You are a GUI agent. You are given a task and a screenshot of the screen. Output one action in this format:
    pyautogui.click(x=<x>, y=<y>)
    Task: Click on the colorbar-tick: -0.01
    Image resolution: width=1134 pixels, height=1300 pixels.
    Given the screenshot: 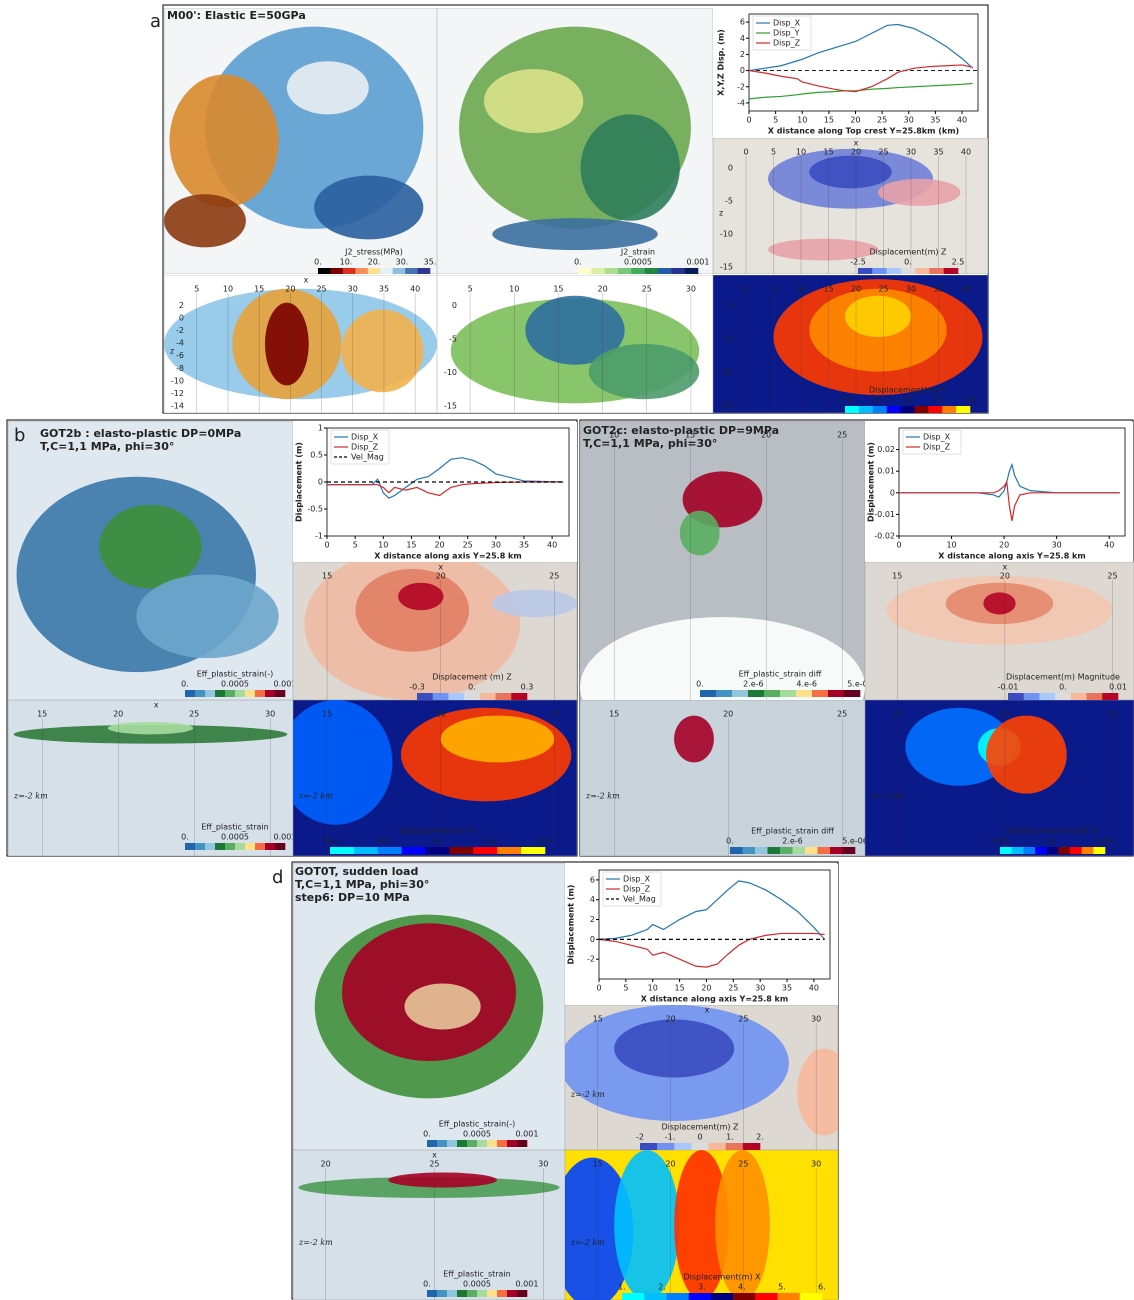 What is the action you would take?
    pyautogui.click(x=1000, y=841)
    